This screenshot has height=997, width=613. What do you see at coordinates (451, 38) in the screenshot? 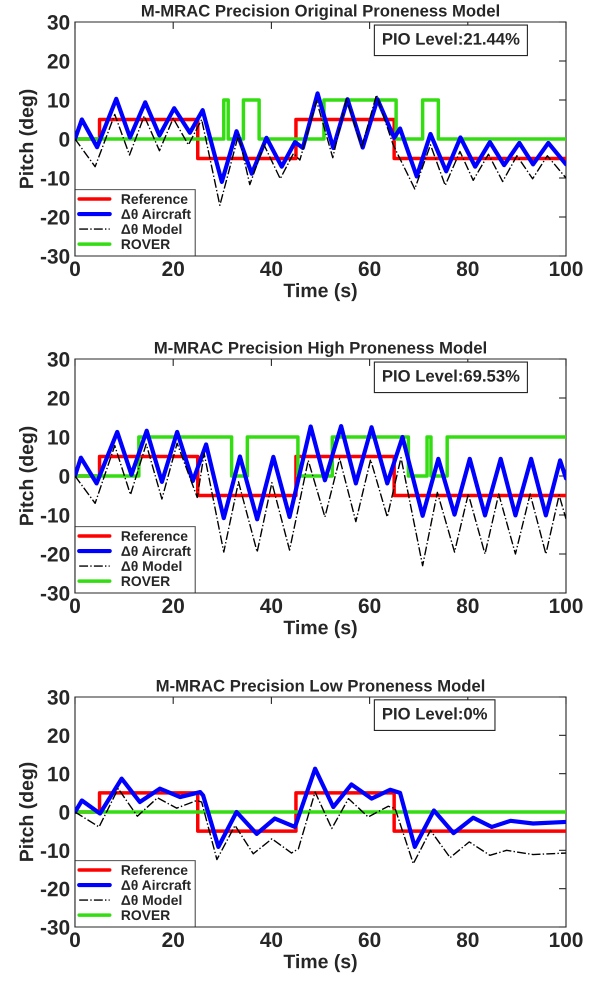
I see `annotation: PIO Level:21.44%` at bounding box center [451, 38].